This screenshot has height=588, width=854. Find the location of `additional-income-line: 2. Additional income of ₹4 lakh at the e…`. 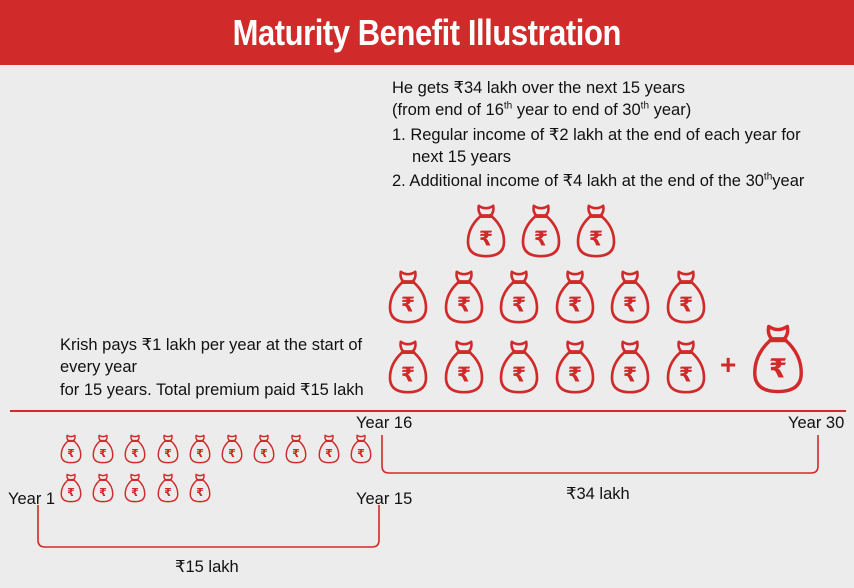

additional-income-line: 2. Additional income of ₹4 lakh at the e… is located at coordinates (598, 180).